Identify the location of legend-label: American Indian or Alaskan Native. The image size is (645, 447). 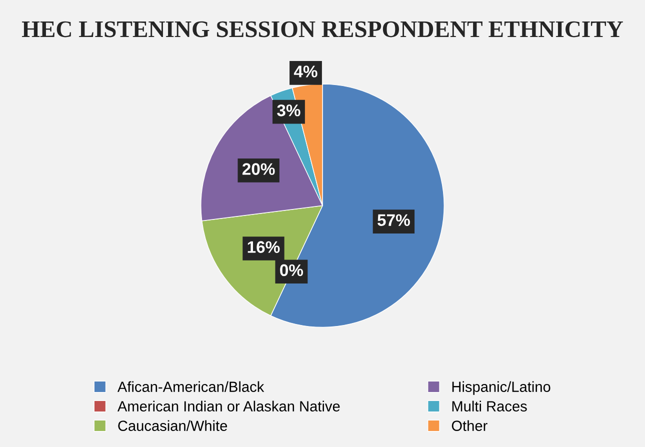
(228, 406).